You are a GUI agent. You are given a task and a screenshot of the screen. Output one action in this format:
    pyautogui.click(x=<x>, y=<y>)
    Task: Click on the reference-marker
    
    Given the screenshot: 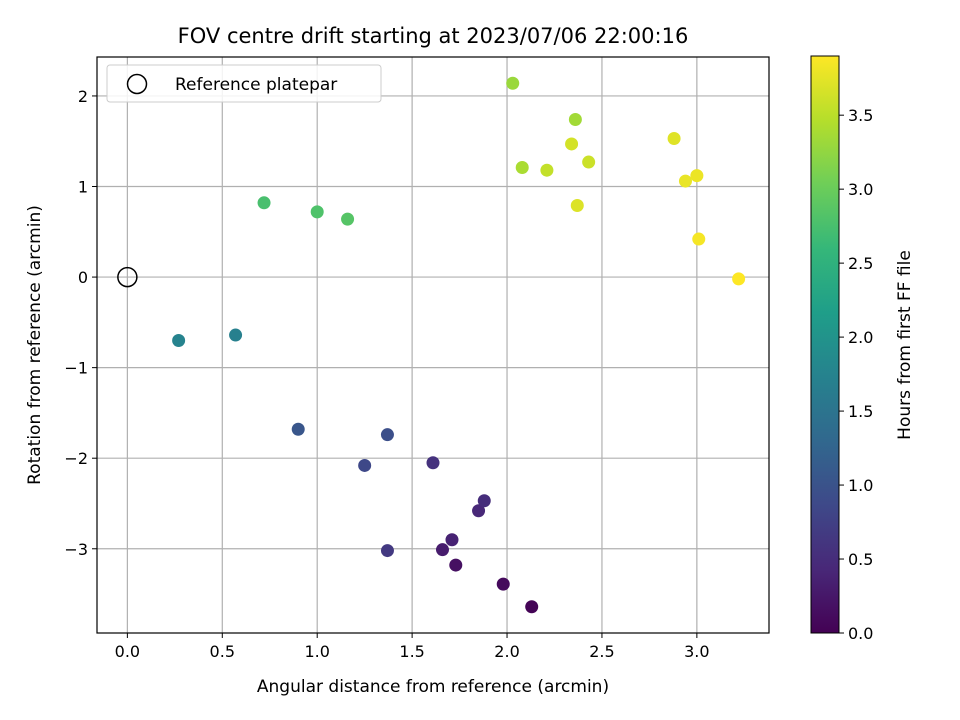 What is the action you would take?
    pyautogui.click(x=127, y=277)
    